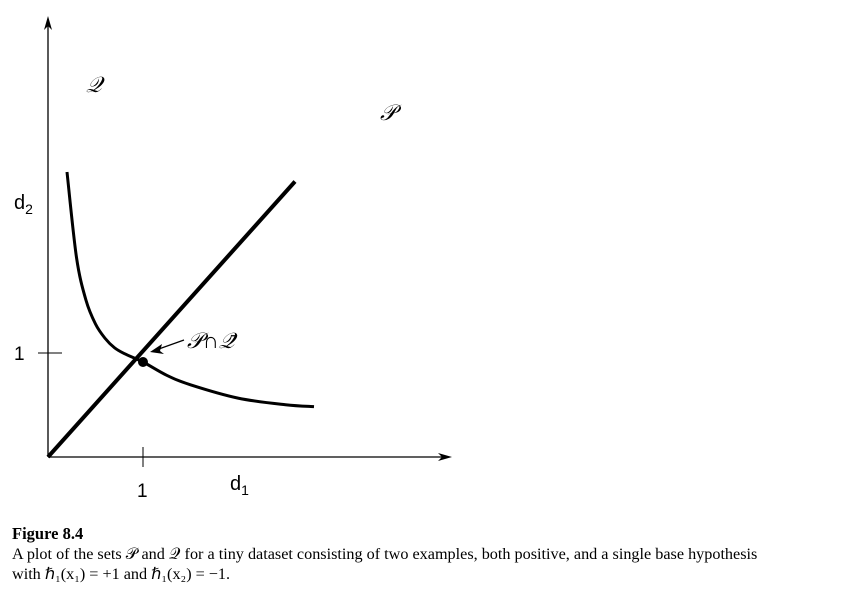  What do you see at coordinates (142, 491) in the screenshot?
I see `x-tick-label: 1` at bounding box center [142, 491].